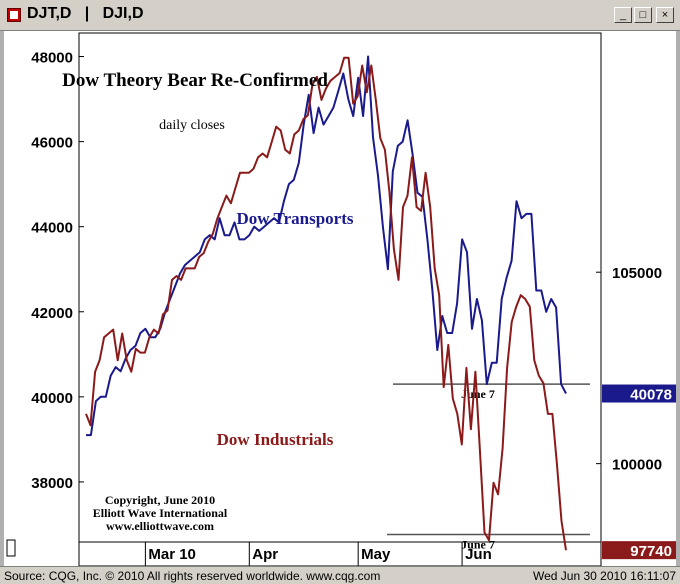 This screenshot has width=680, height=584. I want to click on transports-series-label: Dow Transports, so click(295, 218).